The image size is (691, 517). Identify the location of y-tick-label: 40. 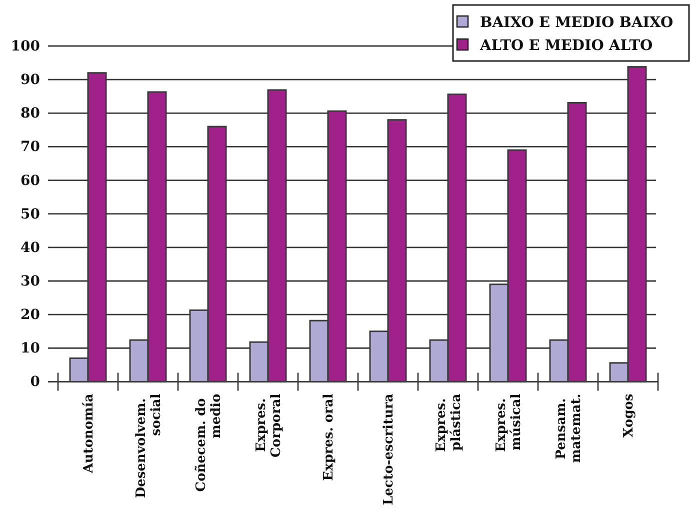
(30, 248).